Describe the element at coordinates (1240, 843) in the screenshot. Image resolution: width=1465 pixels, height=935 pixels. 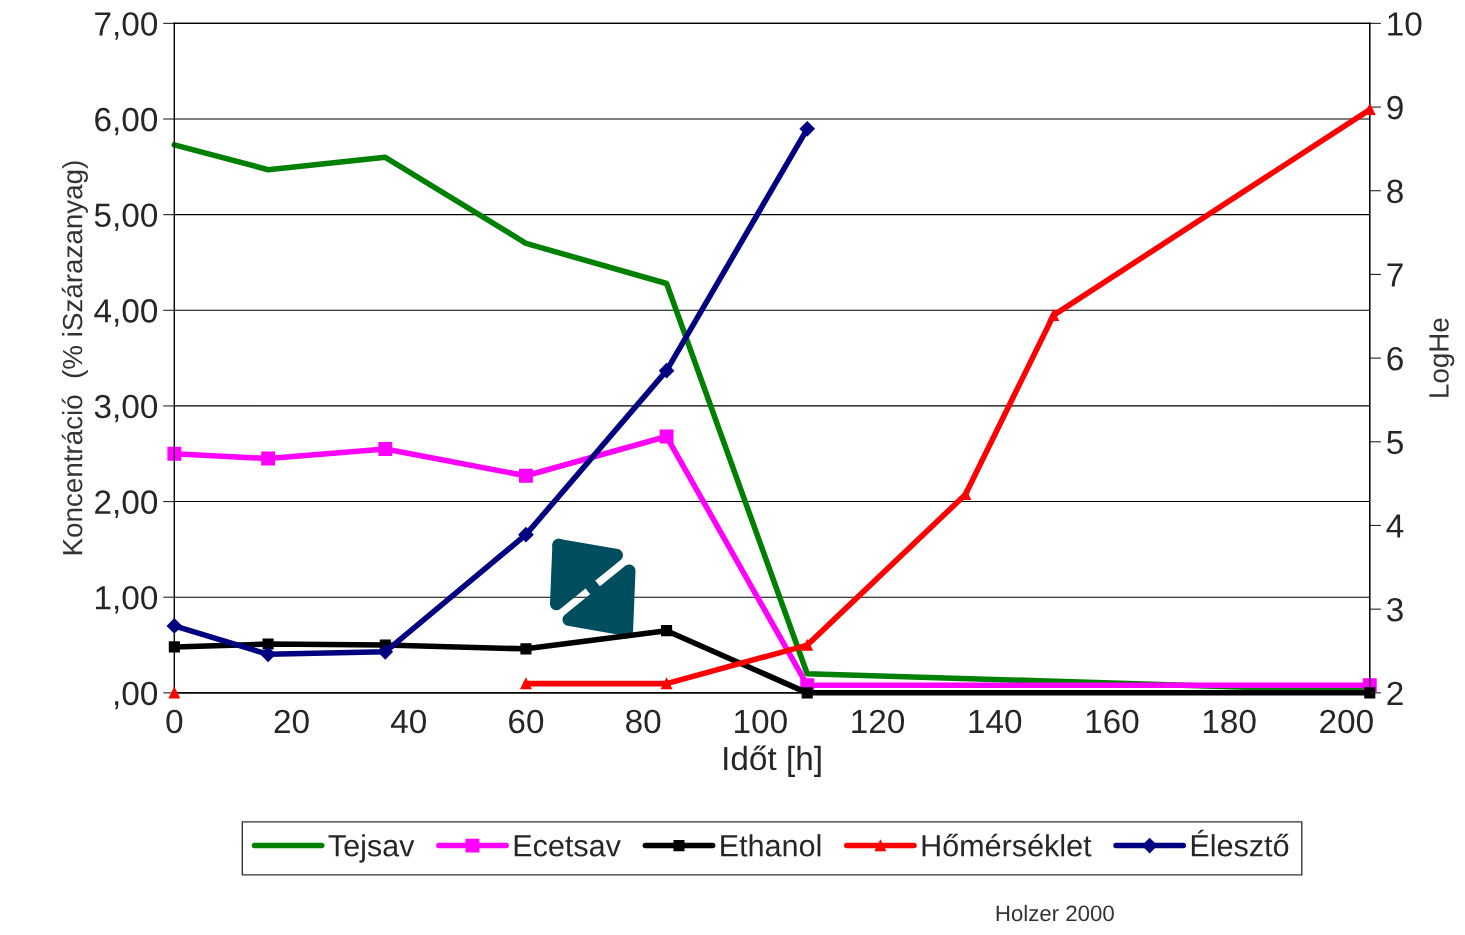
I see `legend-label: Élesztő` at that location.